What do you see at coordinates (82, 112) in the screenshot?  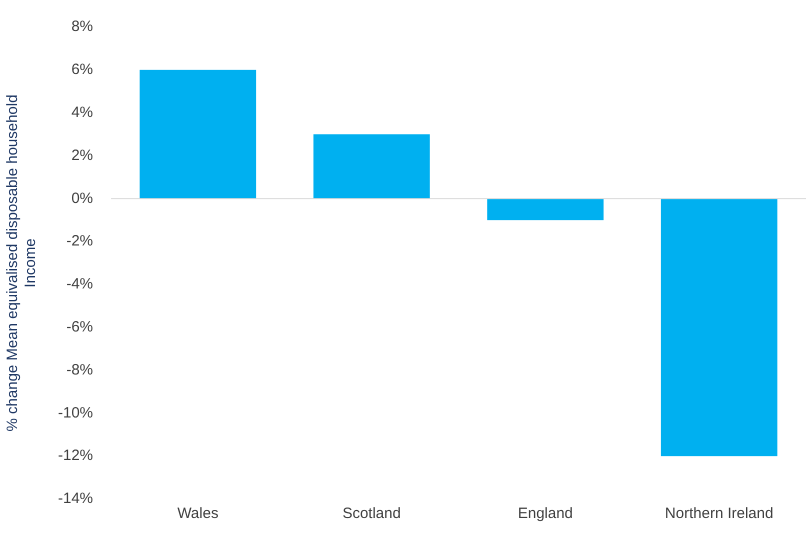 I see `y-tick-label: 4%` at bounding box center [82, 112].